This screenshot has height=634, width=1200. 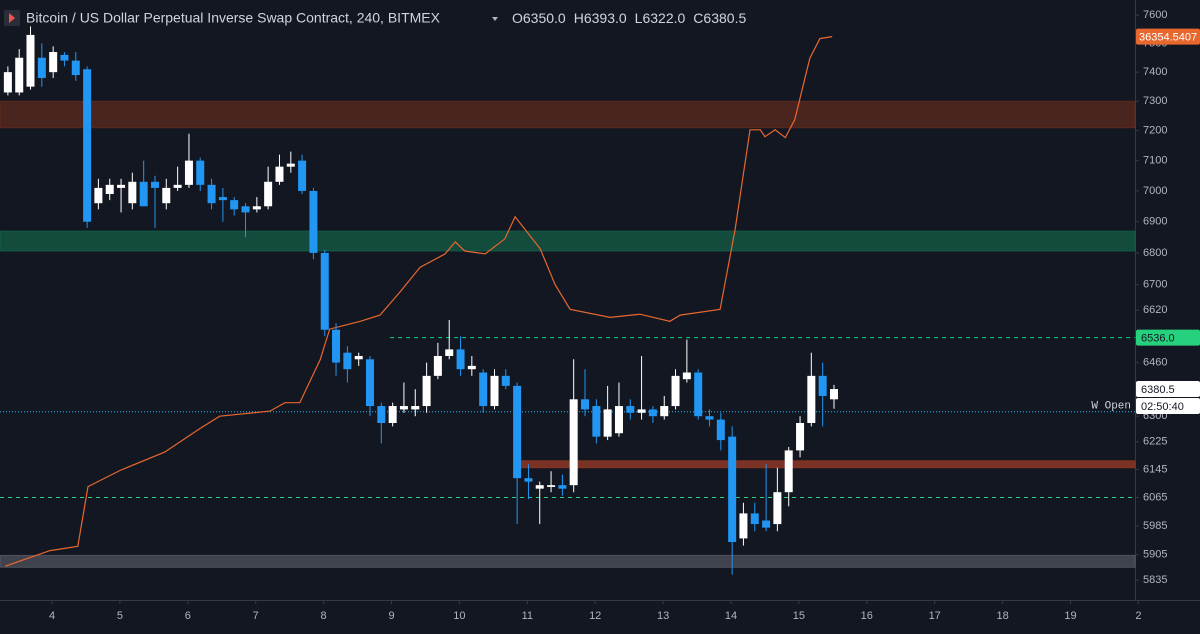 I want to click on y-tick-label: 7200, so click(x=1155, y=131).